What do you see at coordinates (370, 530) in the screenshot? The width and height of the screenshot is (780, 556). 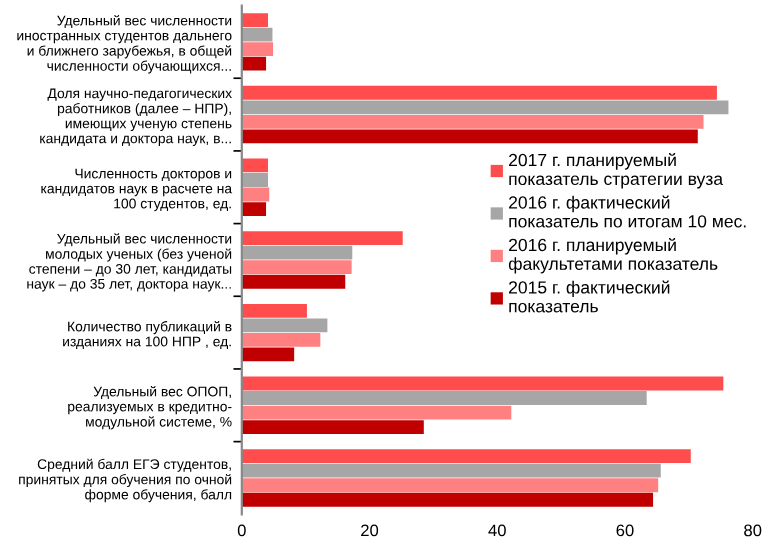 I see `x-tick-label: 20` at bounding box center [370, 530].